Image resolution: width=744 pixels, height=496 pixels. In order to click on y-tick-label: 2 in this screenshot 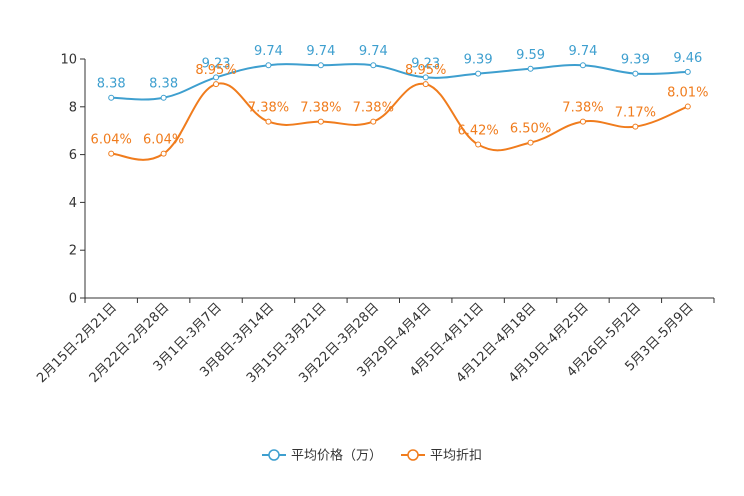, I will do `click(73, 251)`.